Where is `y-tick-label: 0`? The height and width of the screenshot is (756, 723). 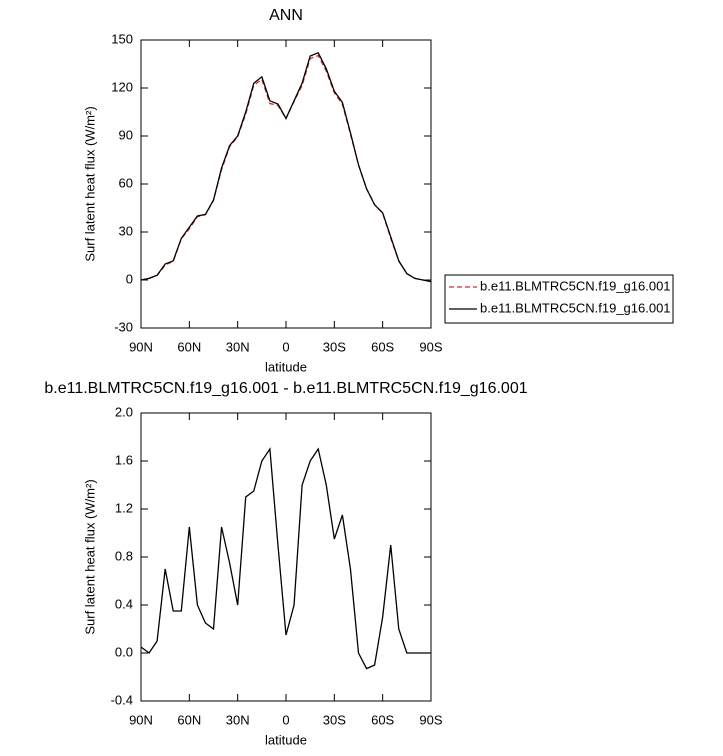 y-tick-label: 0 is located at coordinates (129, 278).